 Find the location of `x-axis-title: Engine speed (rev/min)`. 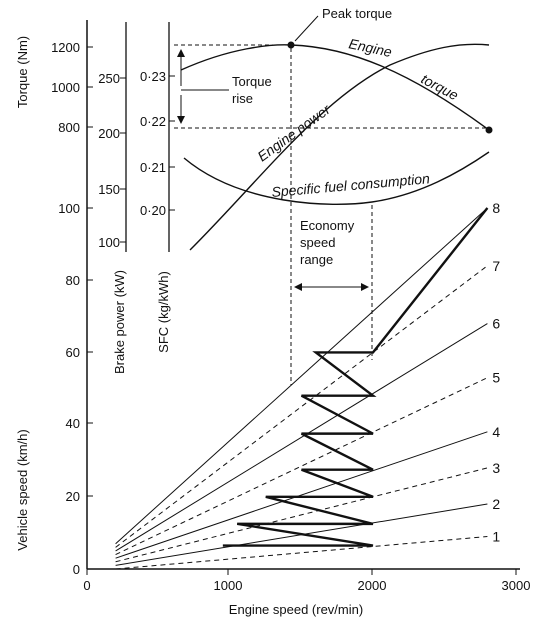

x-axis-title: Engine speed (rev/min) is located at coordinates (296, 609).